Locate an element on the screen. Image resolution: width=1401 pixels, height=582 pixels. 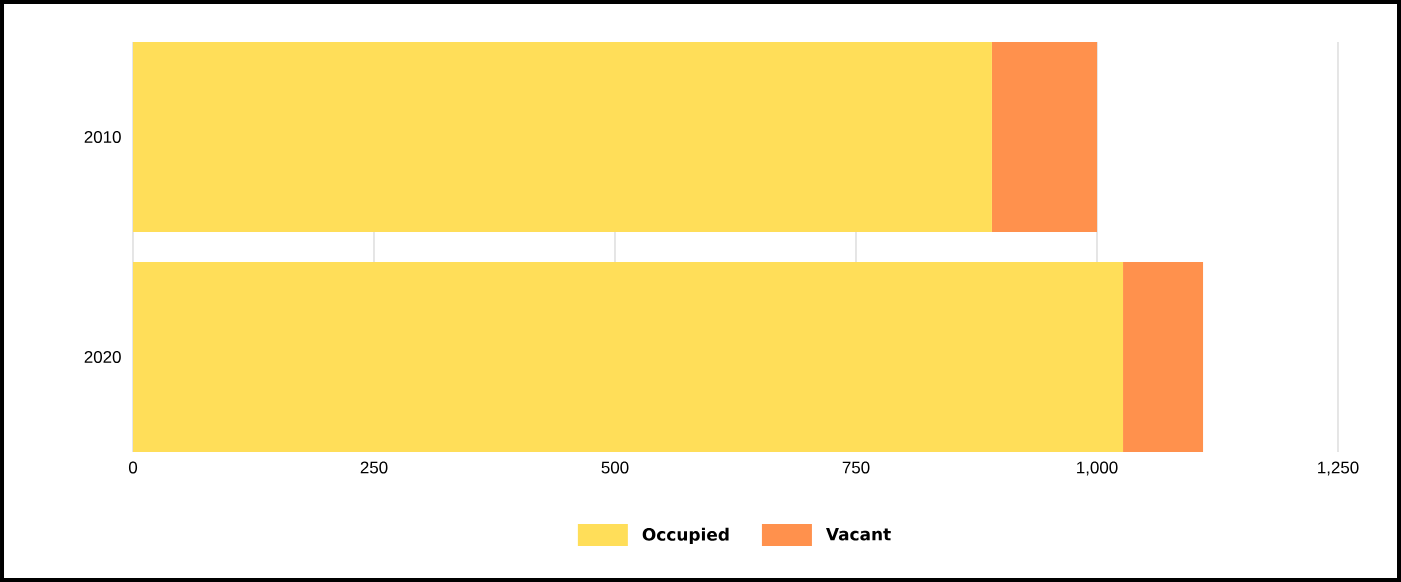
x-tick-label: 0 is located at coordinates (133, 467).